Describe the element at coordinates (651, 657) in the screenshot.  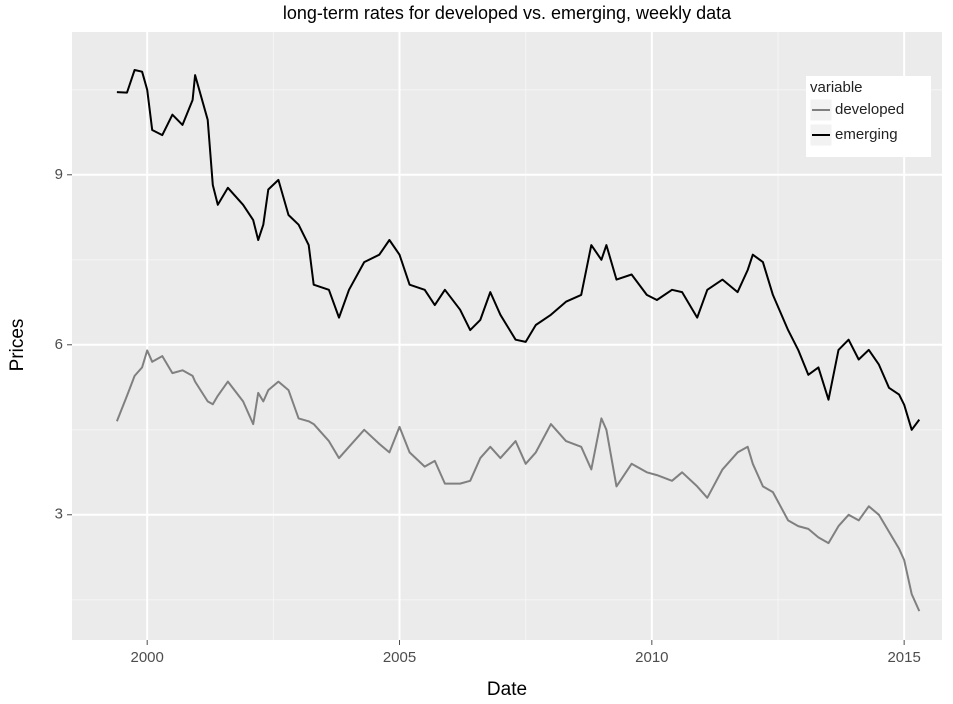
I see `x-tick-label: 2010` at that location.